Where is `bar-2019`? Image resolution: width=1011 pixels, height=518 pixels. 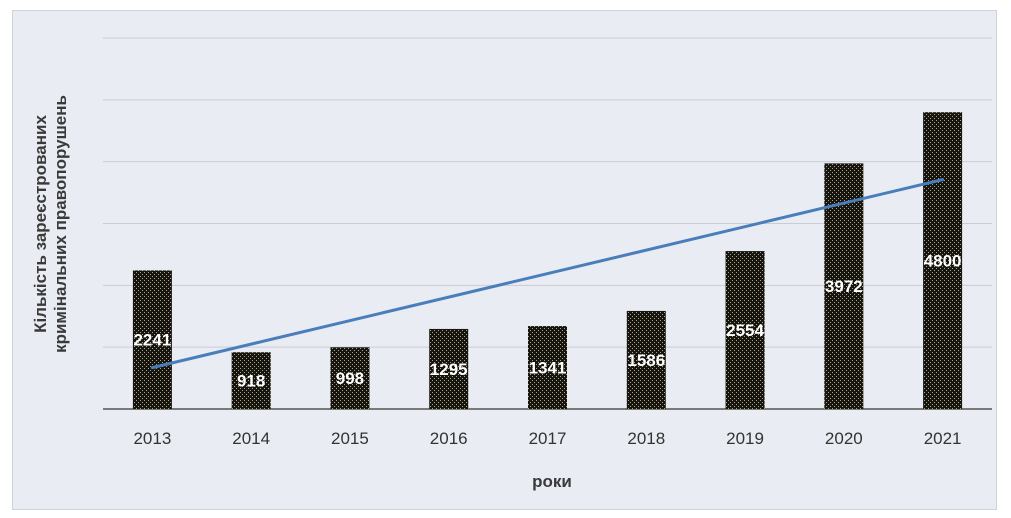 bar-2019 is located at coordinates (745, 330).